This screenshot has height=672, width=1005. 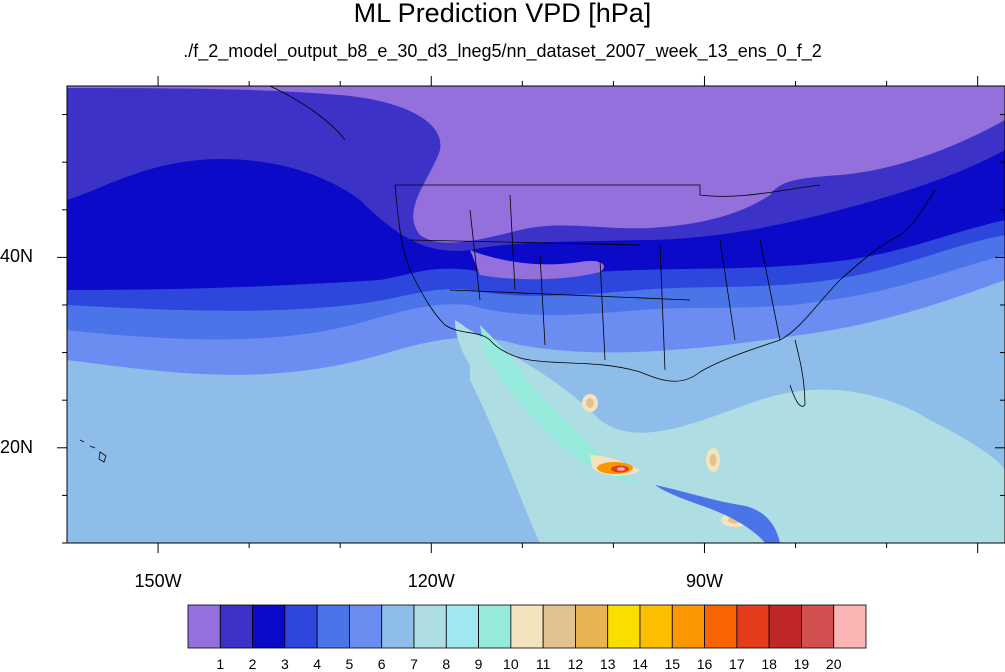 I want to click on colorbar-label: 8, so click(x=446, y=664).